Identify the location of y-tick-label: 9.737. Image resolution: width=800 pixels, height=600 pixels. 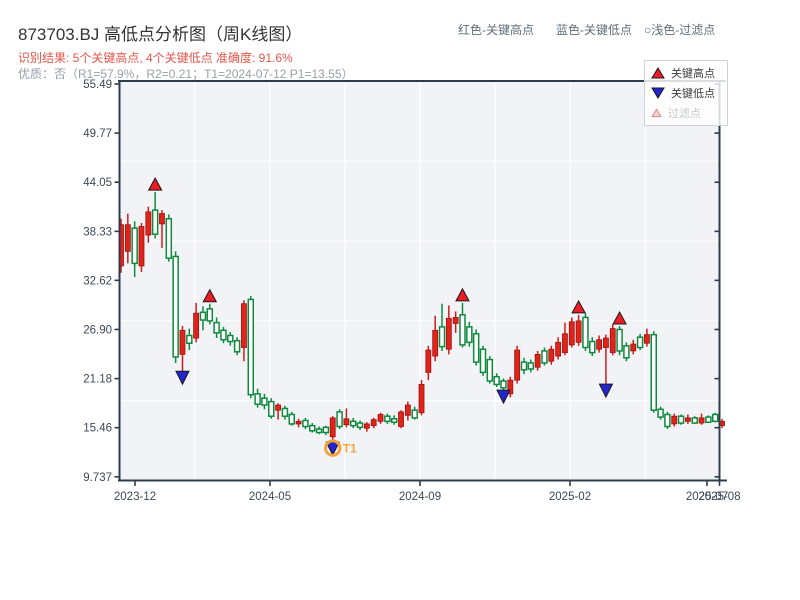
(97, 478).